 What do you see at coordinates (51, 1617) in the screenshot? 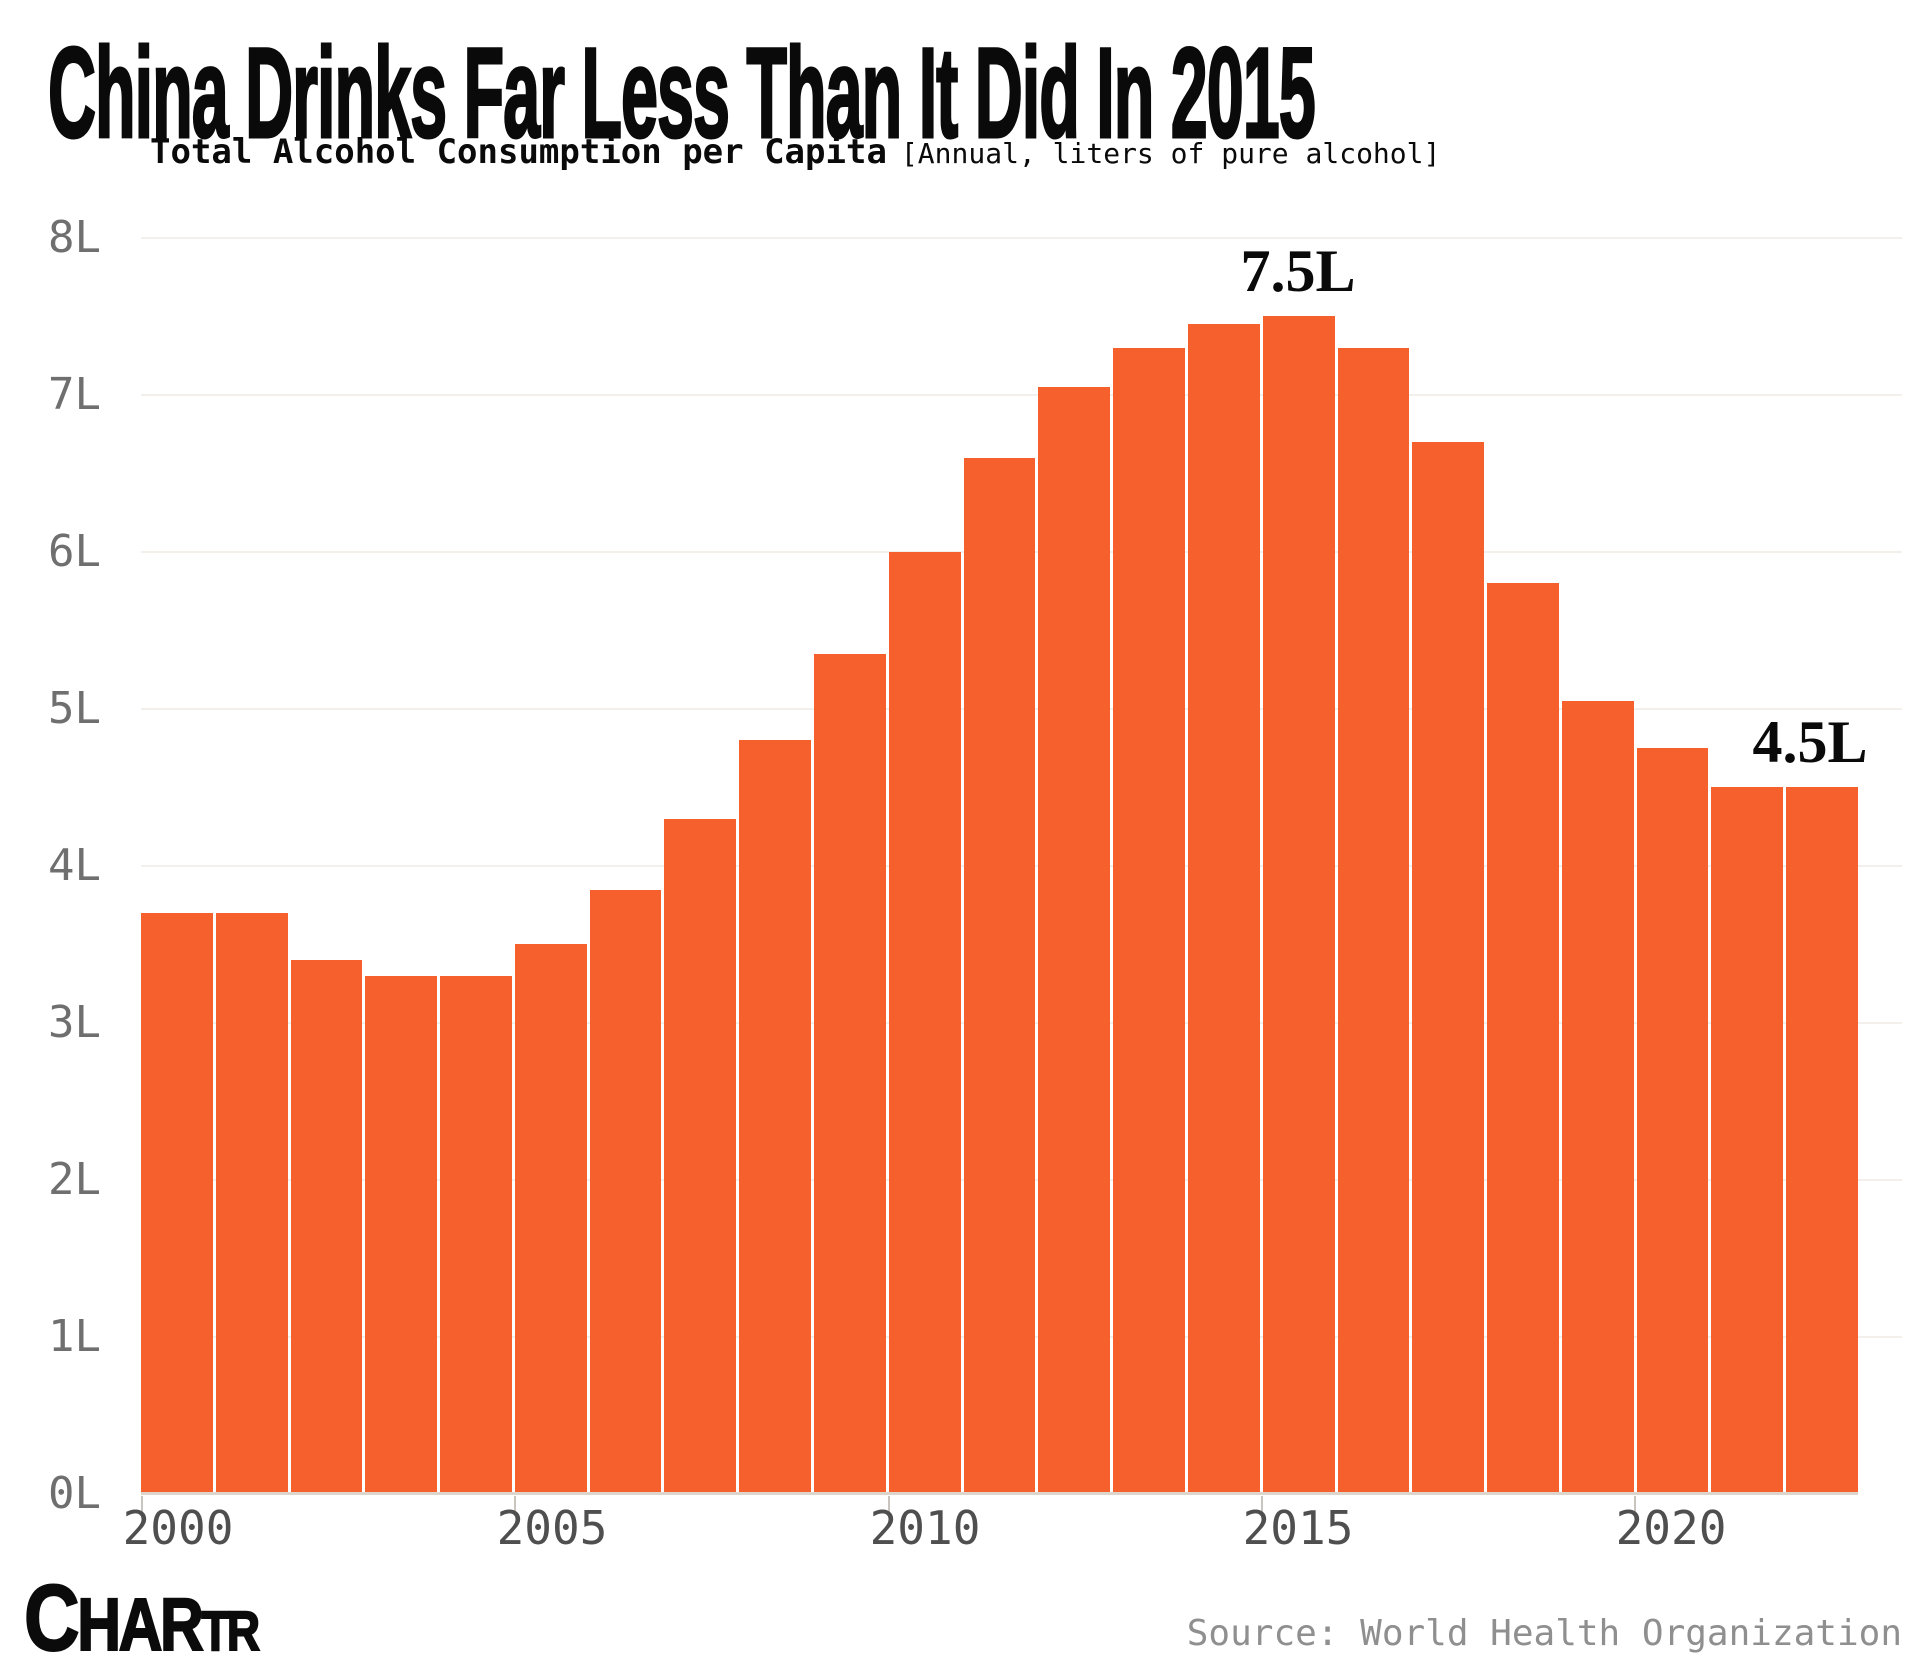
I see `logo-letter: C` at bounding box center [51, 1617].